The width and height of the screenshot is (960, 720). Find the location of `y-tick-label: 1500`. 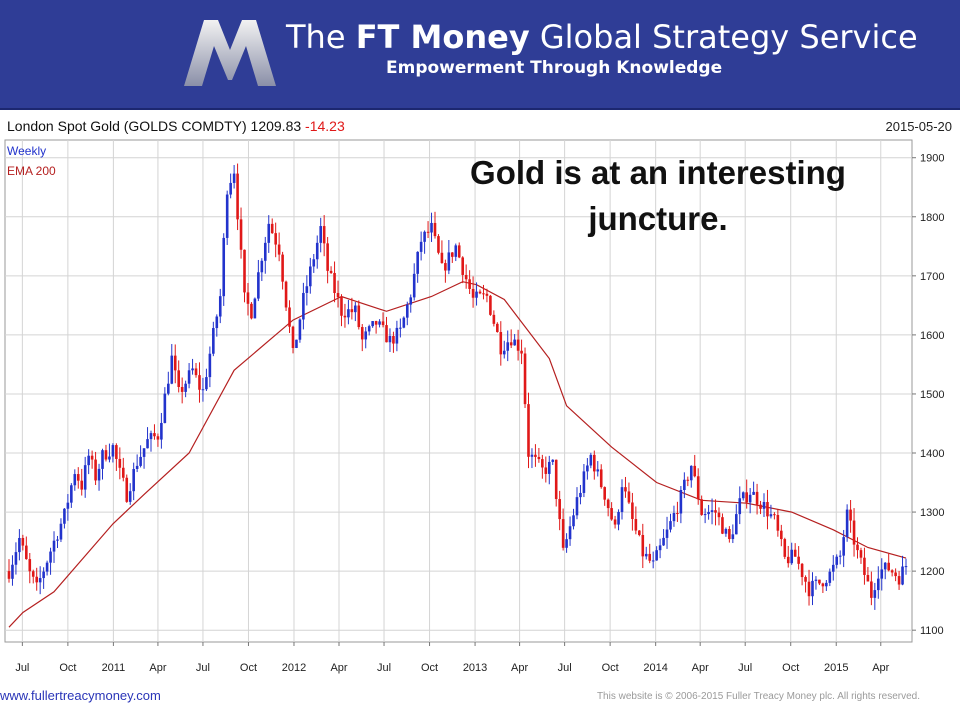

y-tick-label: 1500 is located at coordinates (932, 395).